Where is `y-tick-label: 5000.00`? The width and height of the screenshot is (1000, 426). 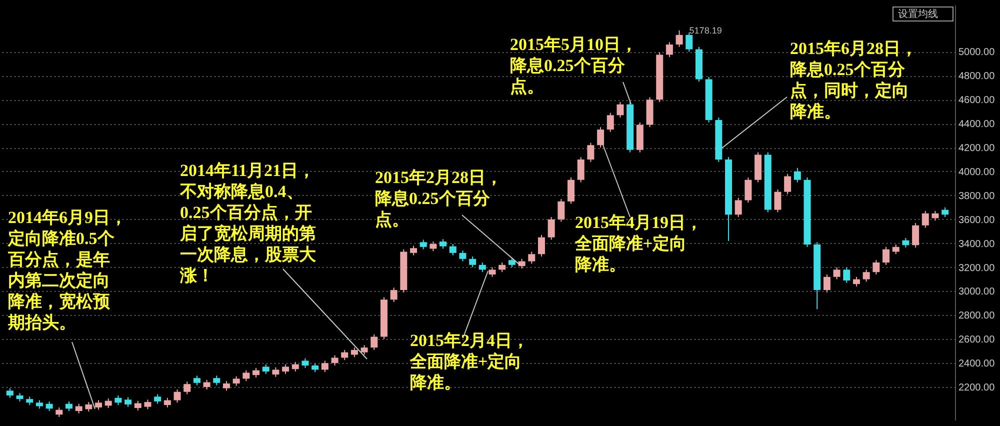 y-tick-label: 5000.00 is located at coordinates (977, 52).